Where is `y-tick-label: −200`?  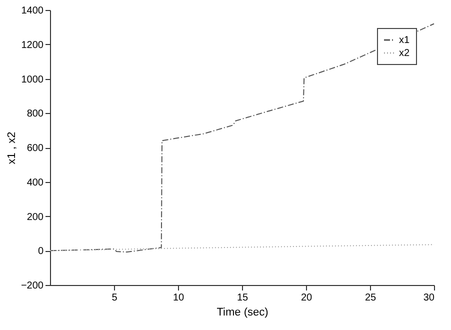
y-tick-label: −200 is located at coordinates (32, 286).